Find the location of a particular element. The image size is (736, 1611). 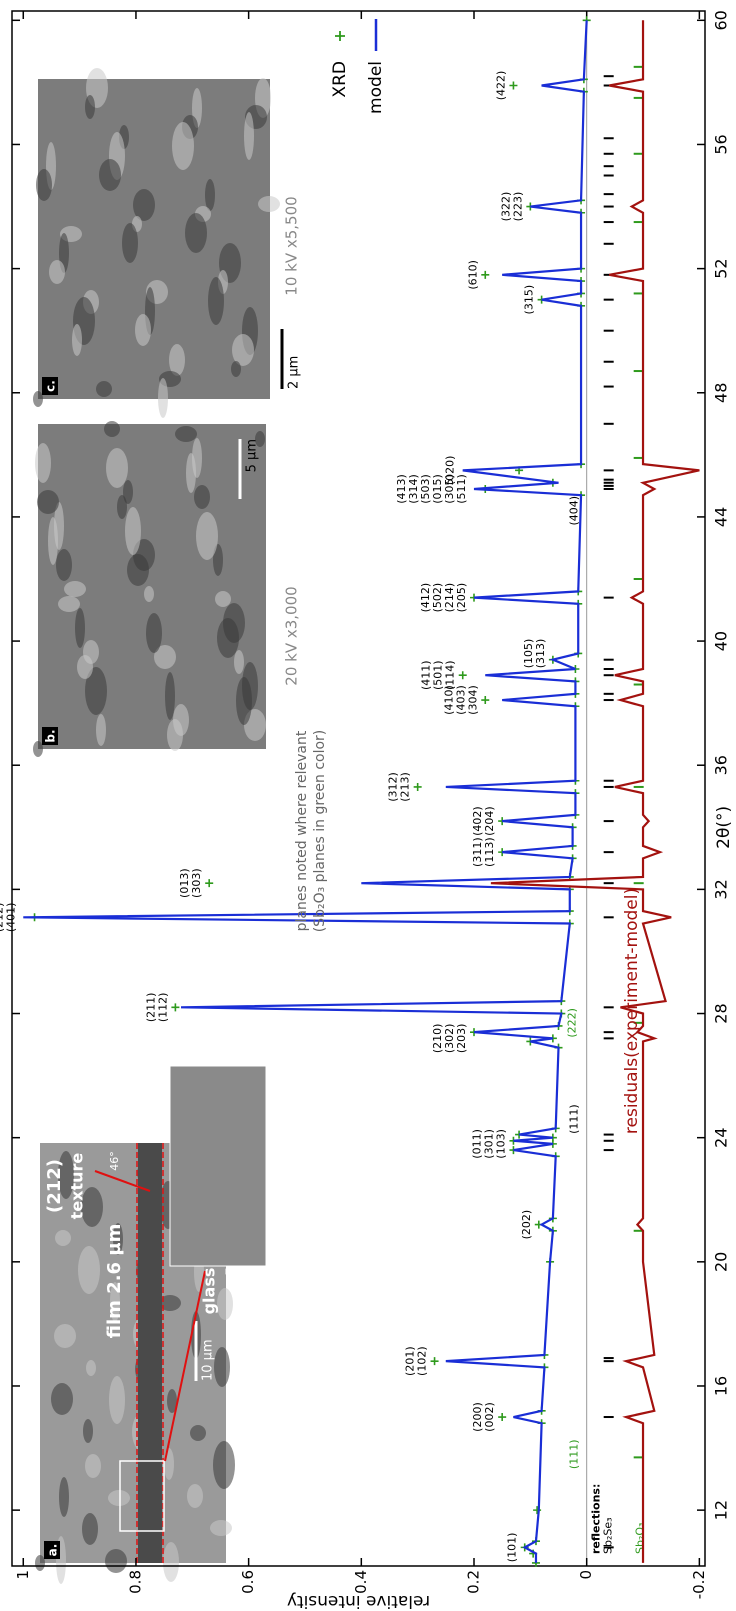

peak-label: (211) is located at coordinates (150, 1008).